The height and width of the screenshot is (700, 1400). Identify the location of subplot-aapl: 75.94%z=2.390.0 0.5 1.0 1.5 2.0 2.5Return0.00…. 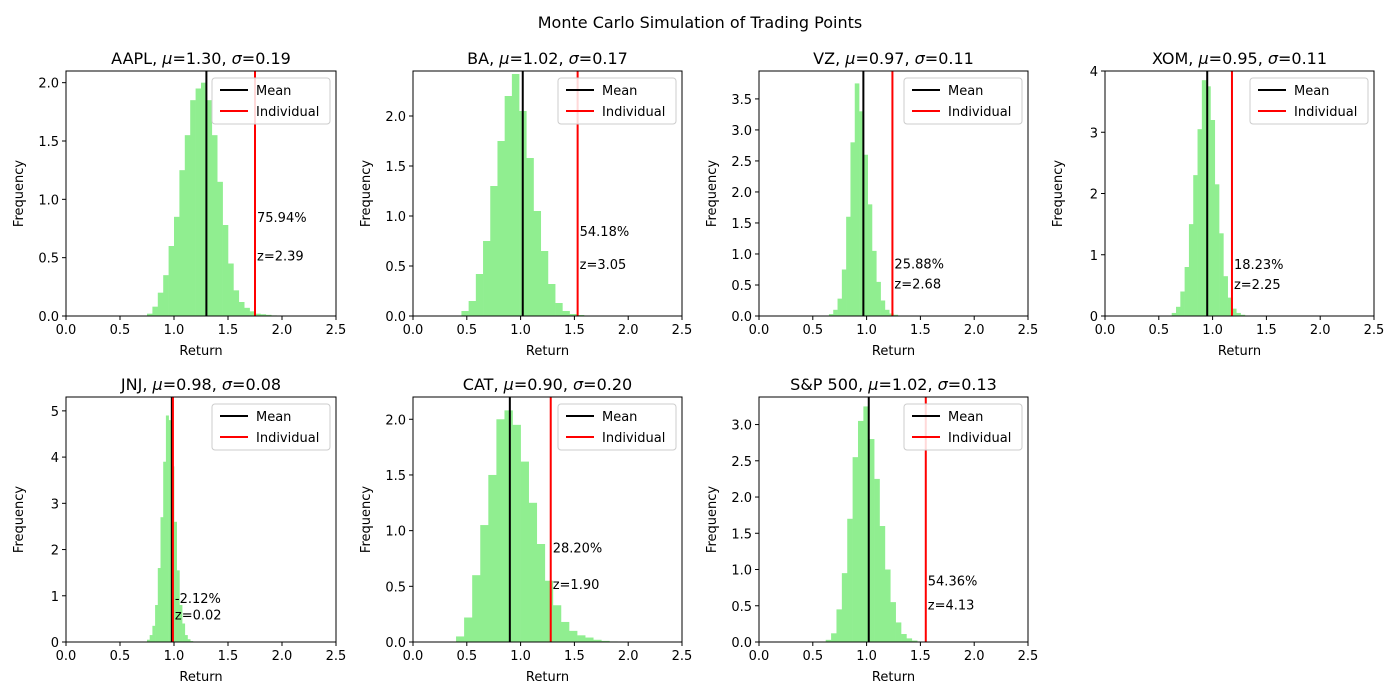
(179, 204).